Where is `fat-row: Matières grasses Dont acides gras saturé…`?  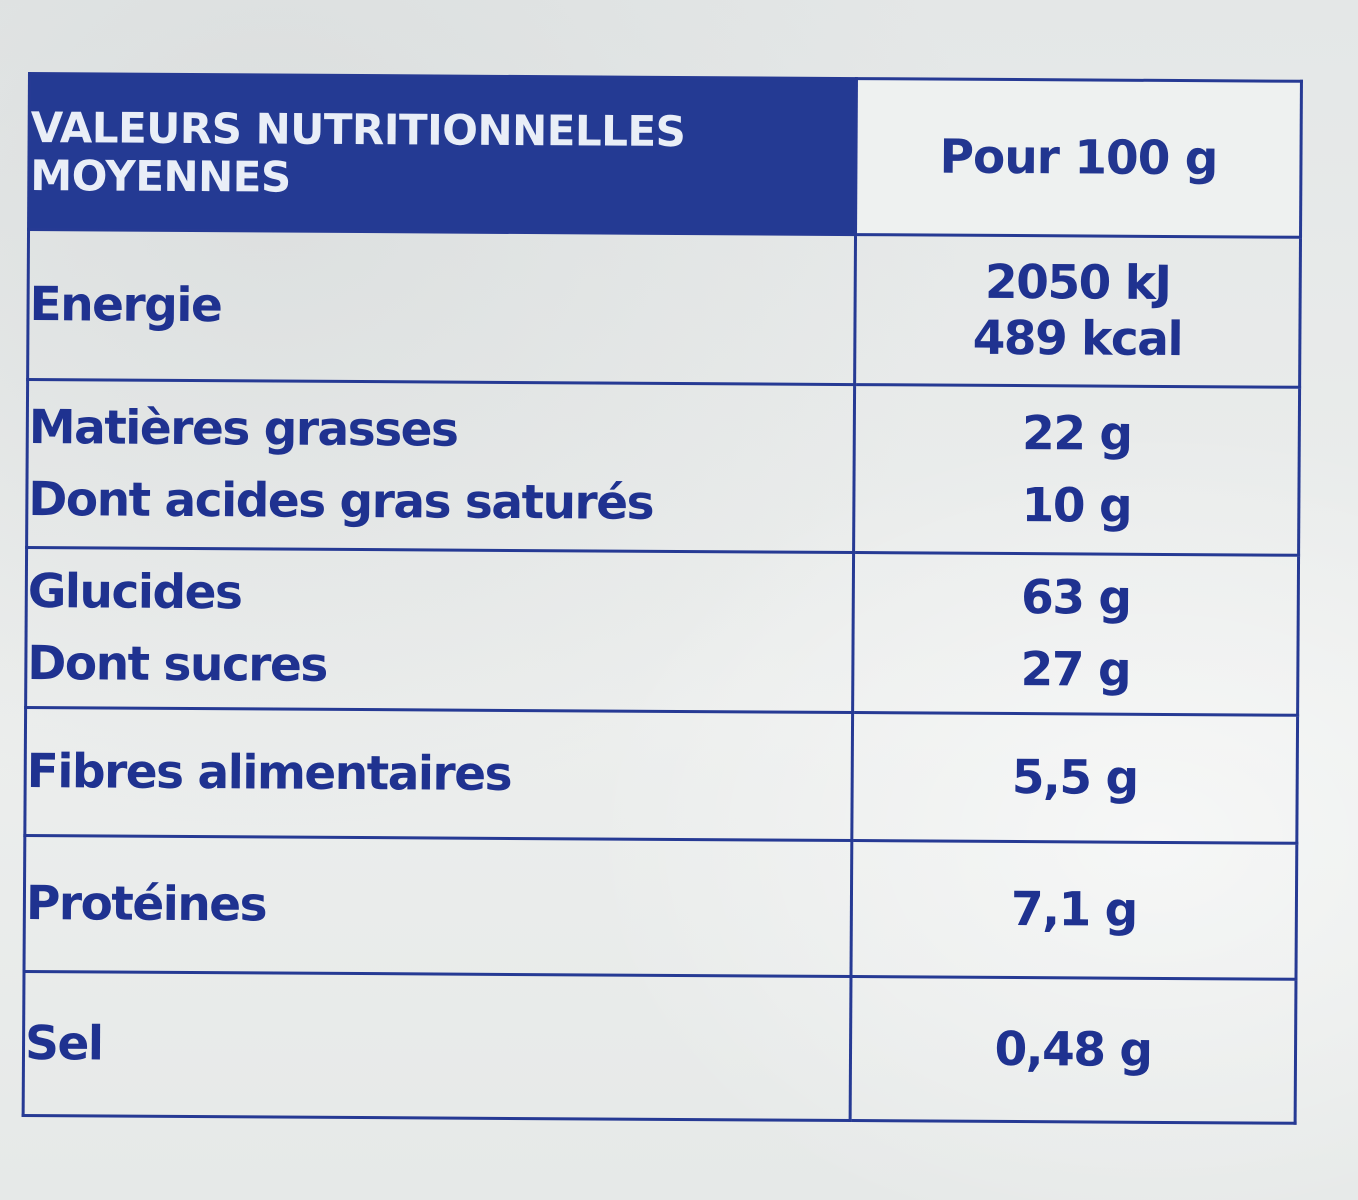 fat-row: Matières grasses Dont acides gras saturé… is located at coordinates (663, 467).